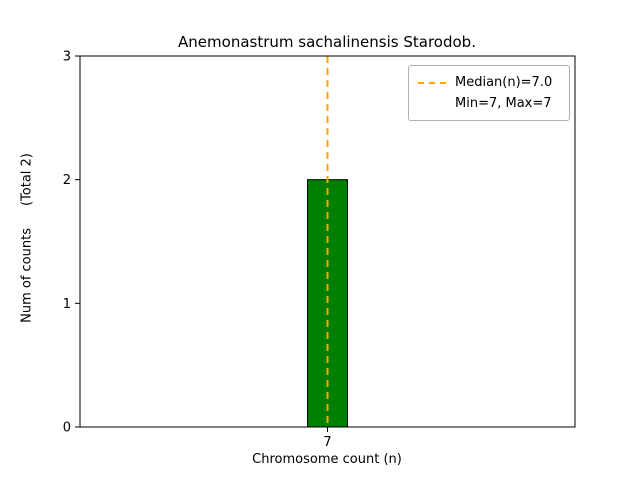 This screenshot has width=640, height=480. I want to click on y-tick-label: 3, so click(67, 57).